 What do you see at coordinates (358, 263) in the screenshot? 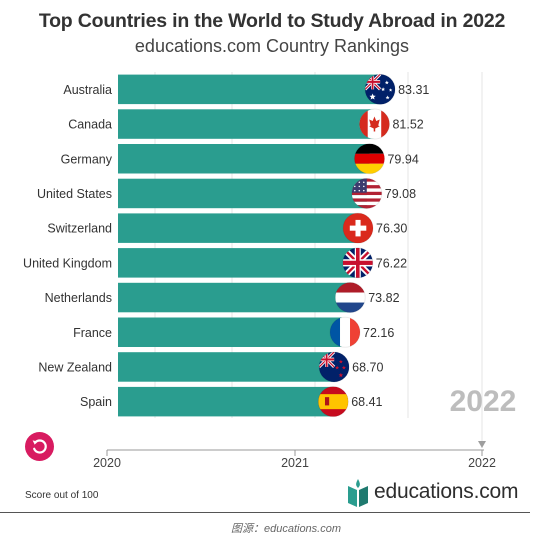
I see `united-kingdom-flag-icon` at bounding box center [358, 263].